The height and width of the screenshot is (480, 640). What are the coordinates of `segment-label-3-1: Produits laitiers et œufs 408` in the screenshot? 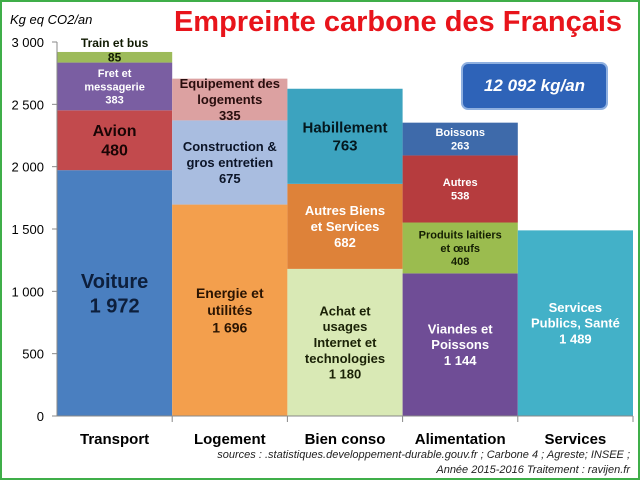 It's located at (460, 248).